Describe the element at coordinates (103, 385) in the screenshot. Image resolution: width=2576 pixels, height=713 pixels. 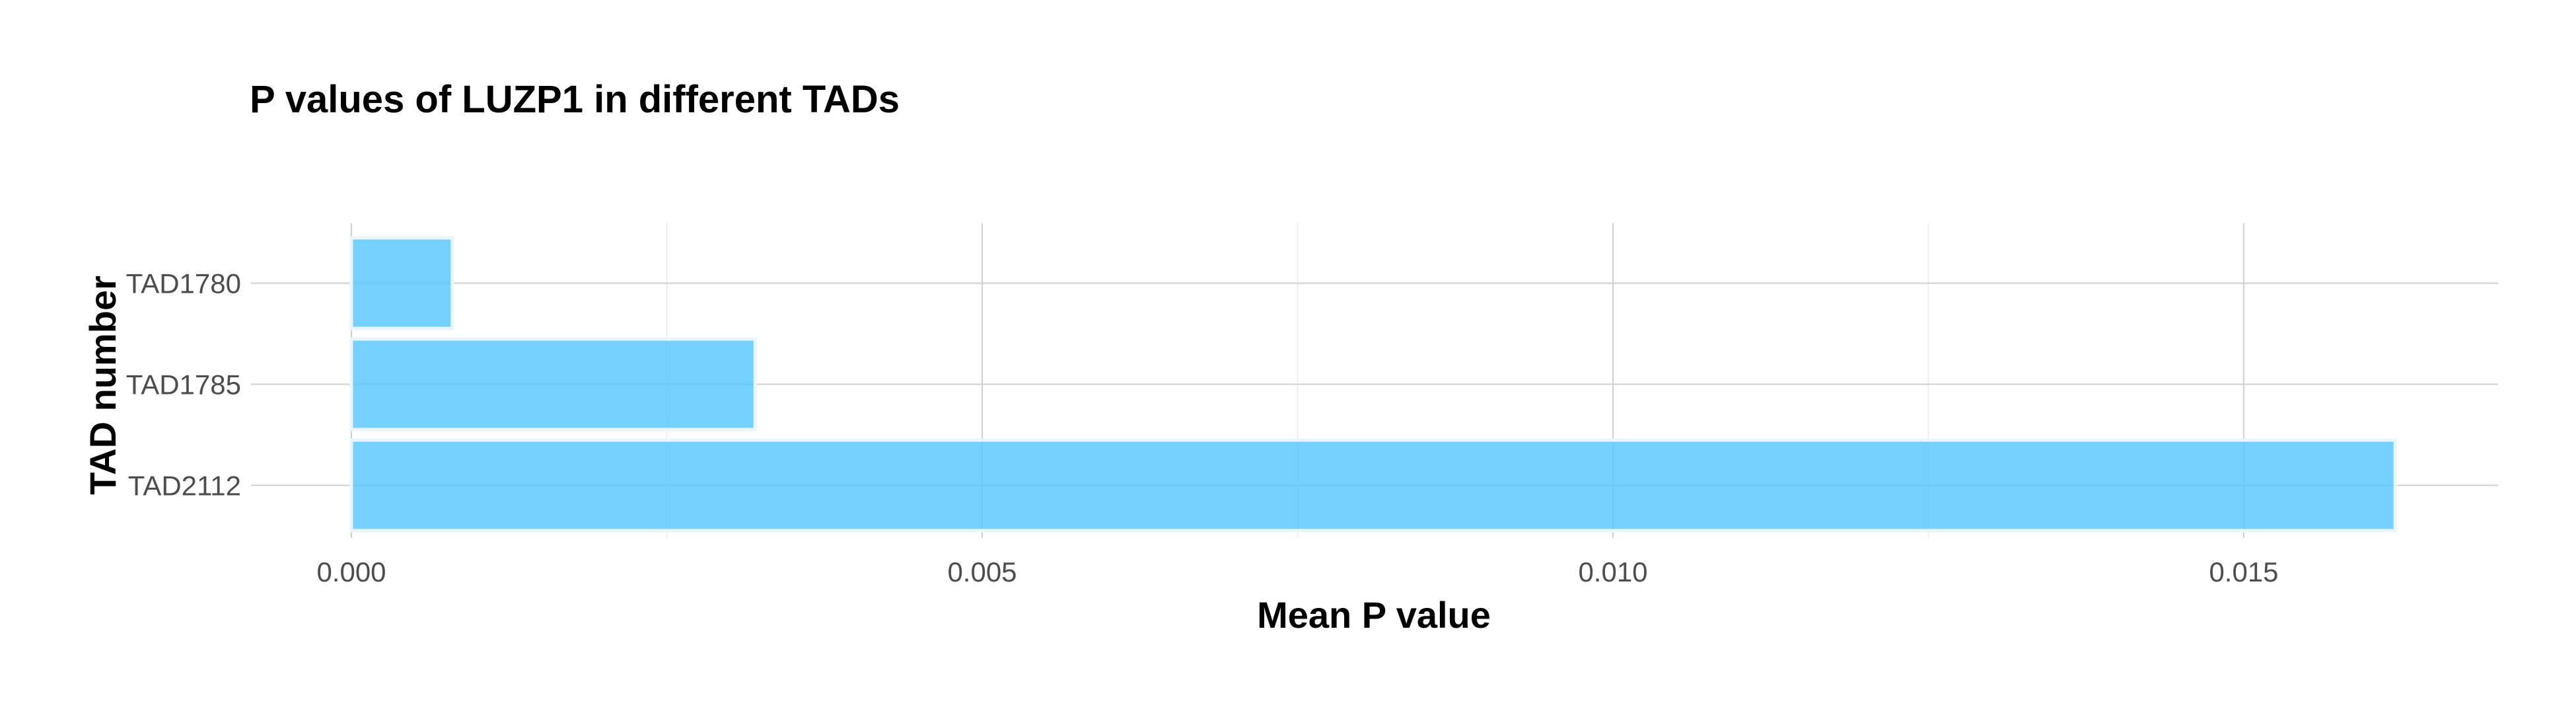
I see `y-axis-title: TAD number` at that location.